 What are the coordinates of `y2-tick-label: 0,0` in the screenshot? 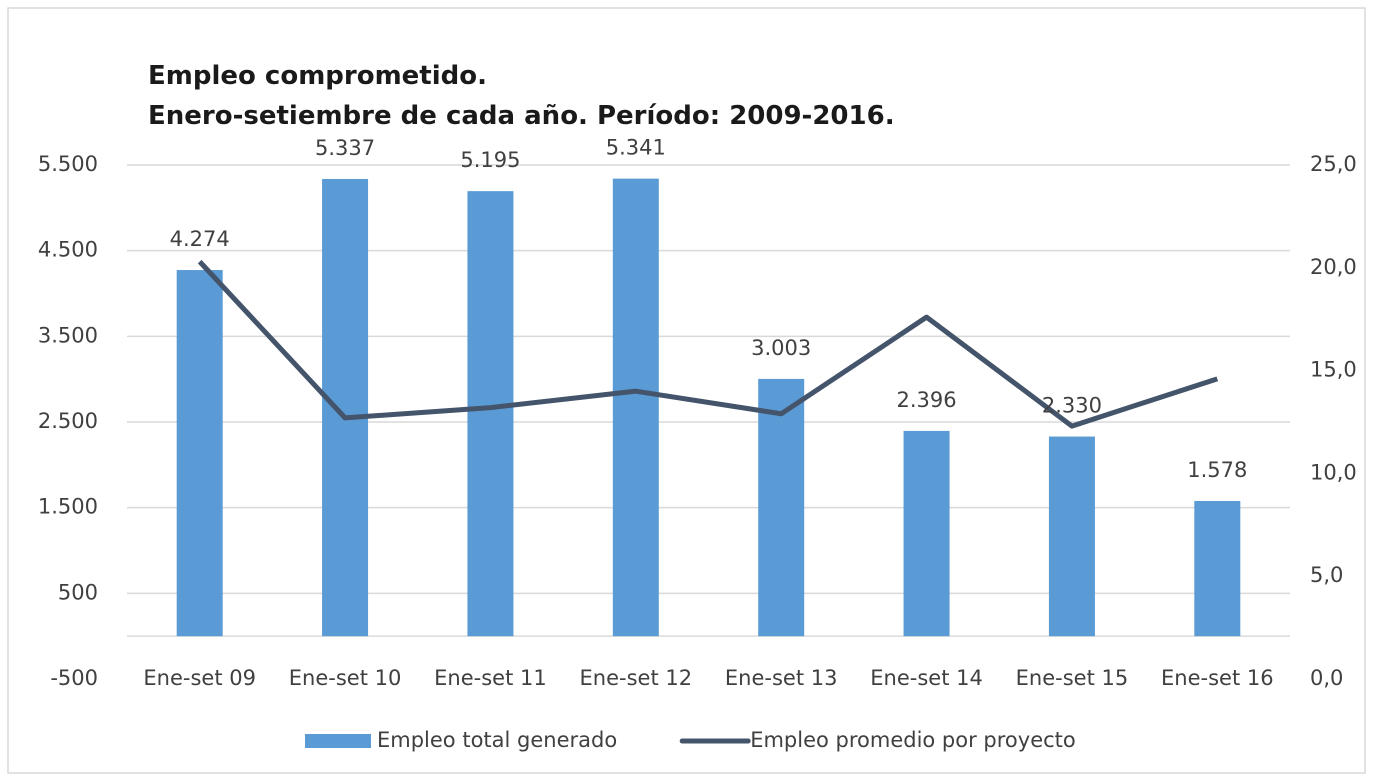 It's located at (1326, 678).